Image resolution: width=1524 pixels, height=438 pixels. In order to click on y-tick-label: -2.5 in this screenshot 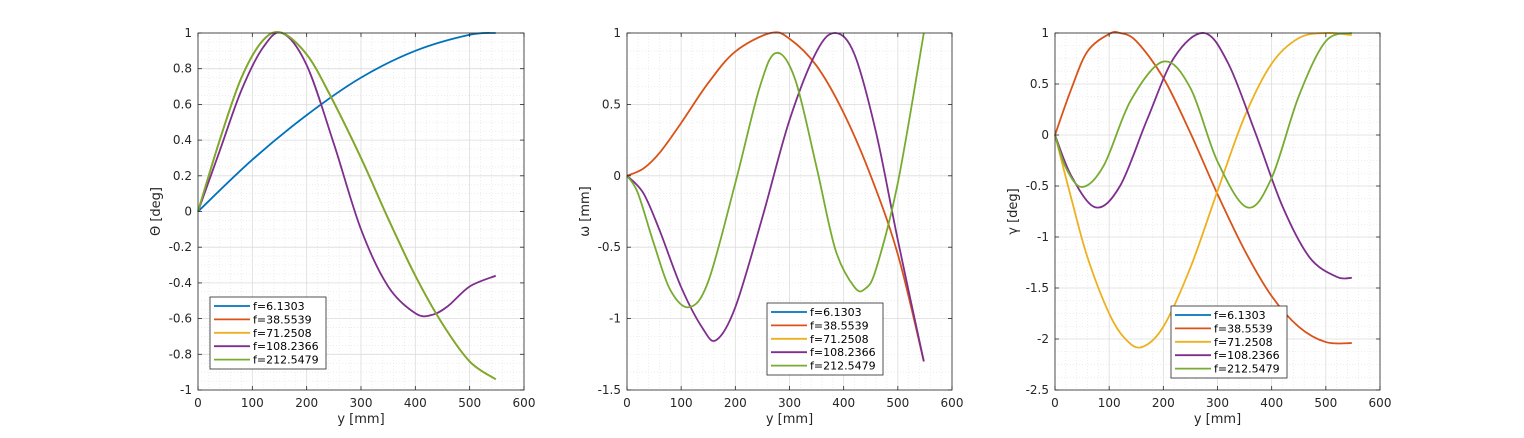, I will do `click(1037, 390)`.